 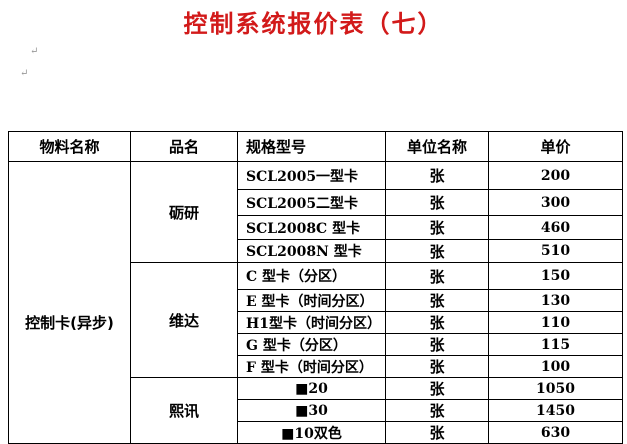 I want to click on table-row: SCL2005二型卡张 300, so click(x=316, y=202).